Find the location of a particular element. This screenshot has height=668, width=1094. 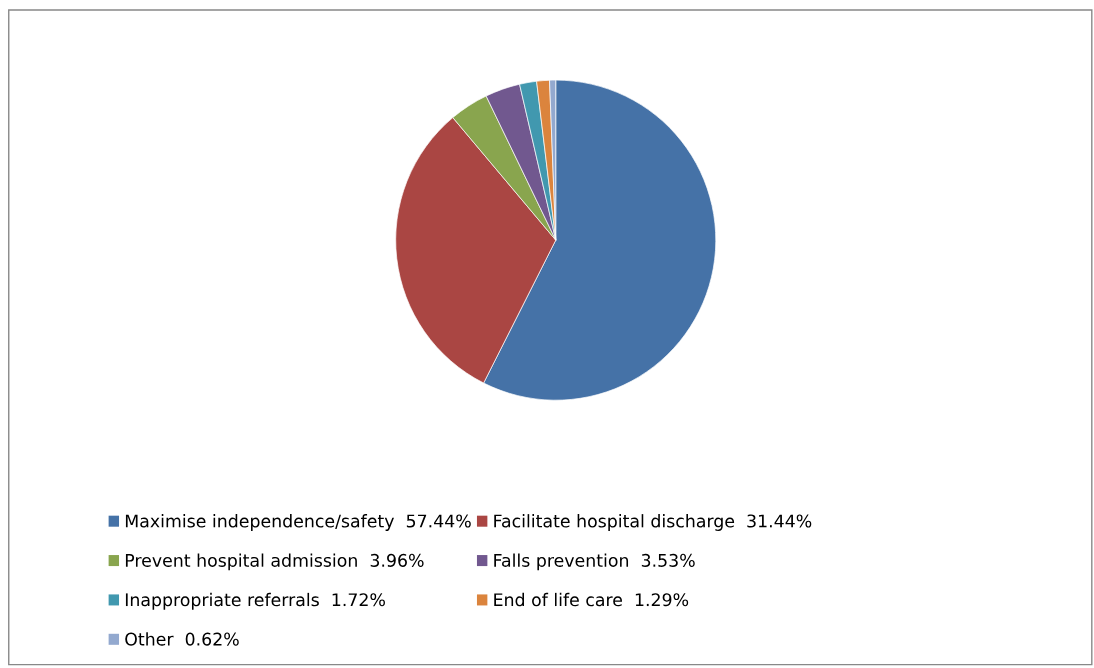

legend-label: Maximise independence/safety 57.44% is located at coordinates (298, 522).